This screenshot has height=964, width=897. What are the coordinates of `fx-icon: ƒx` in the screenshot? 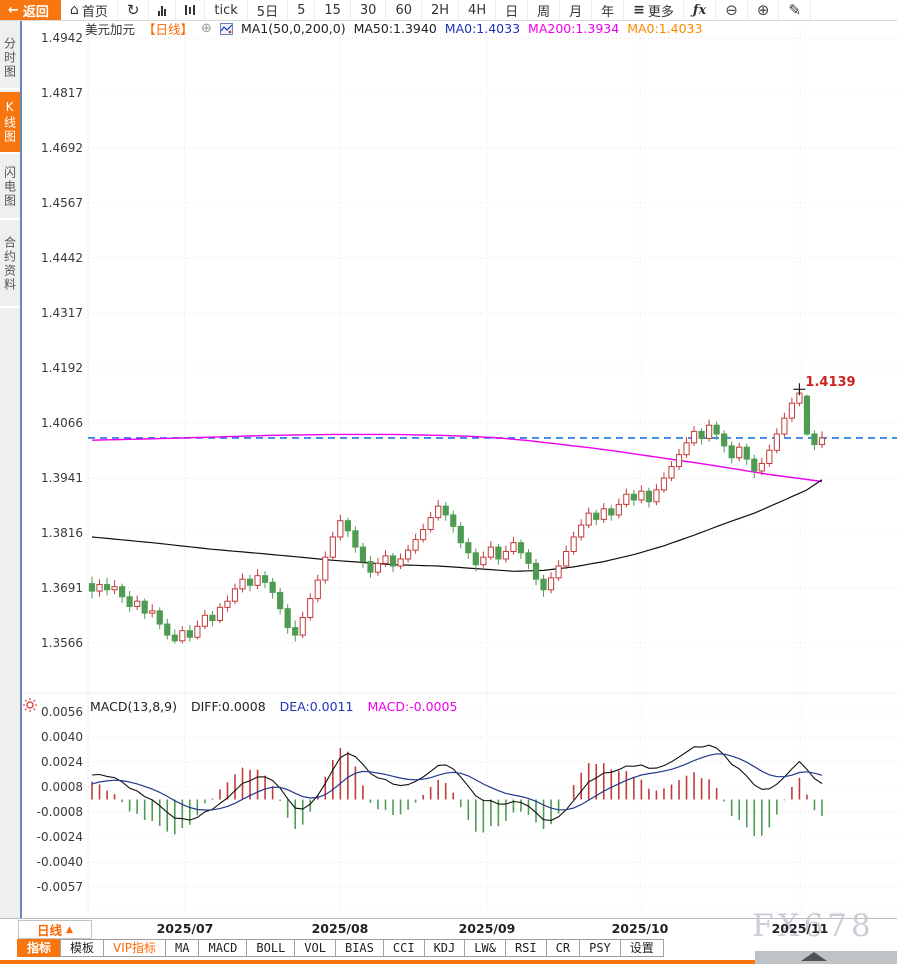 It's located at (699, 10).